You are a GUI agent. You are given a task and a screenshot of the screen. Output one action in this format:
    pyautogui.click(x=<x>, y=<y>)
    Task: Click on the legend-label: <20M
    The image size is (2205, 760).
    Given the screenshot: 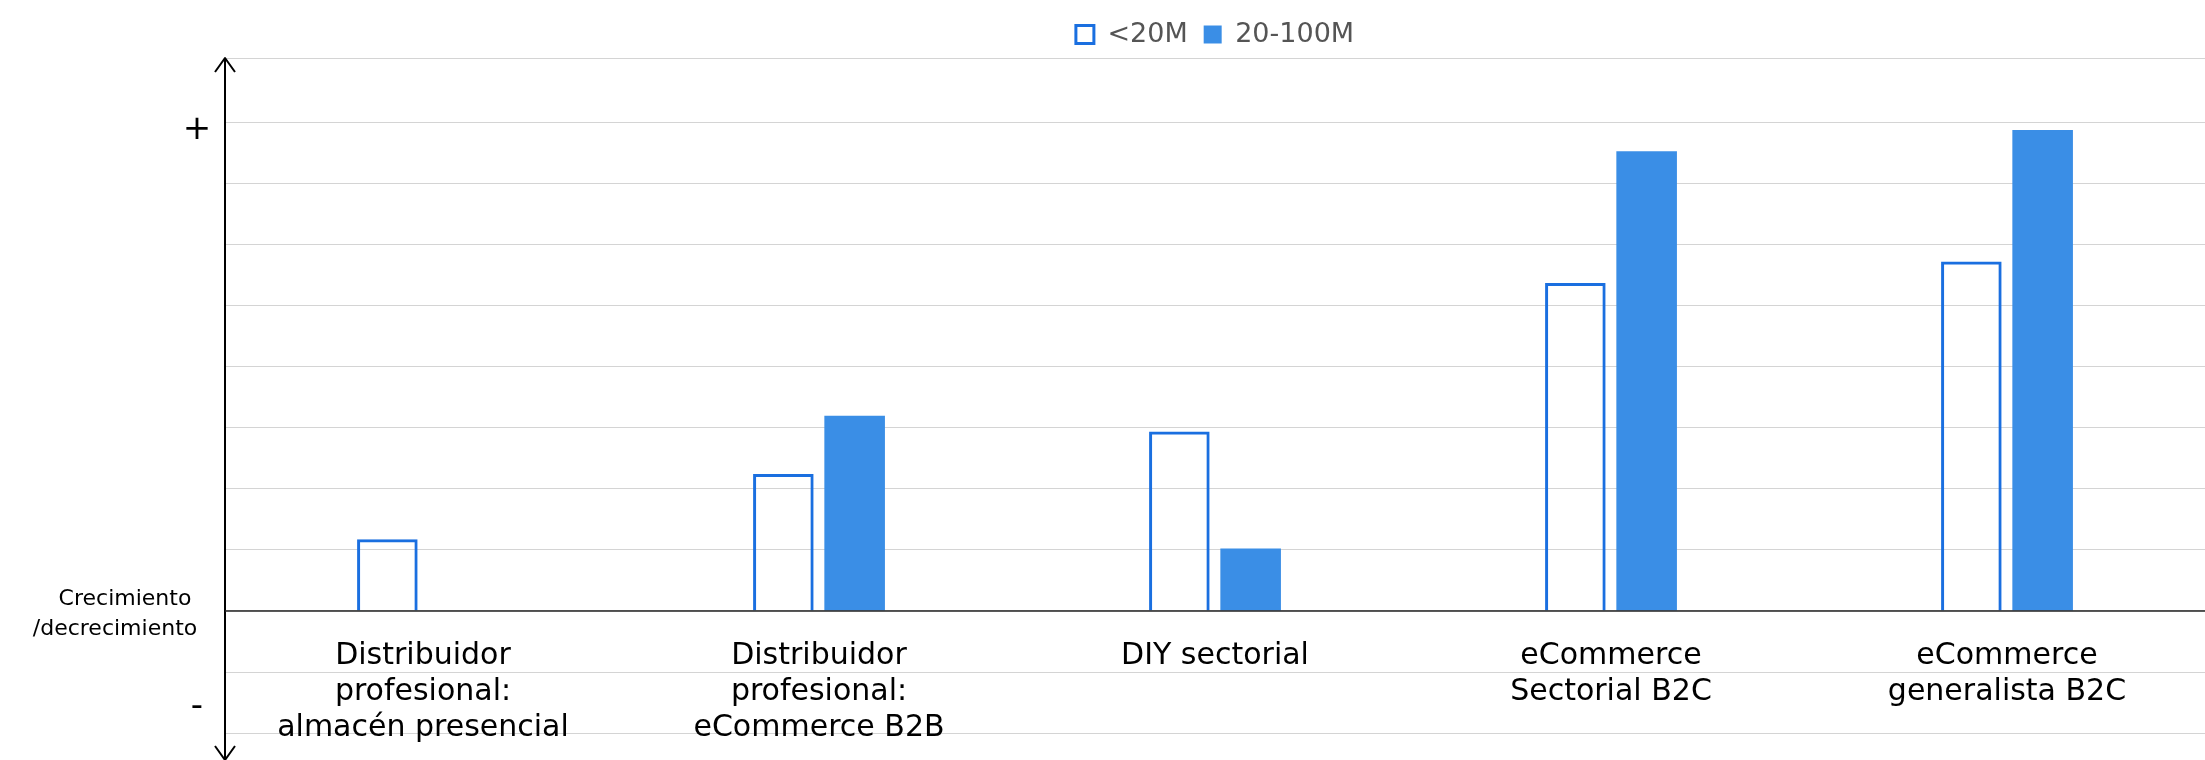 What is the action you would take?
    pyautogui.click(x=1147, y=32)
    